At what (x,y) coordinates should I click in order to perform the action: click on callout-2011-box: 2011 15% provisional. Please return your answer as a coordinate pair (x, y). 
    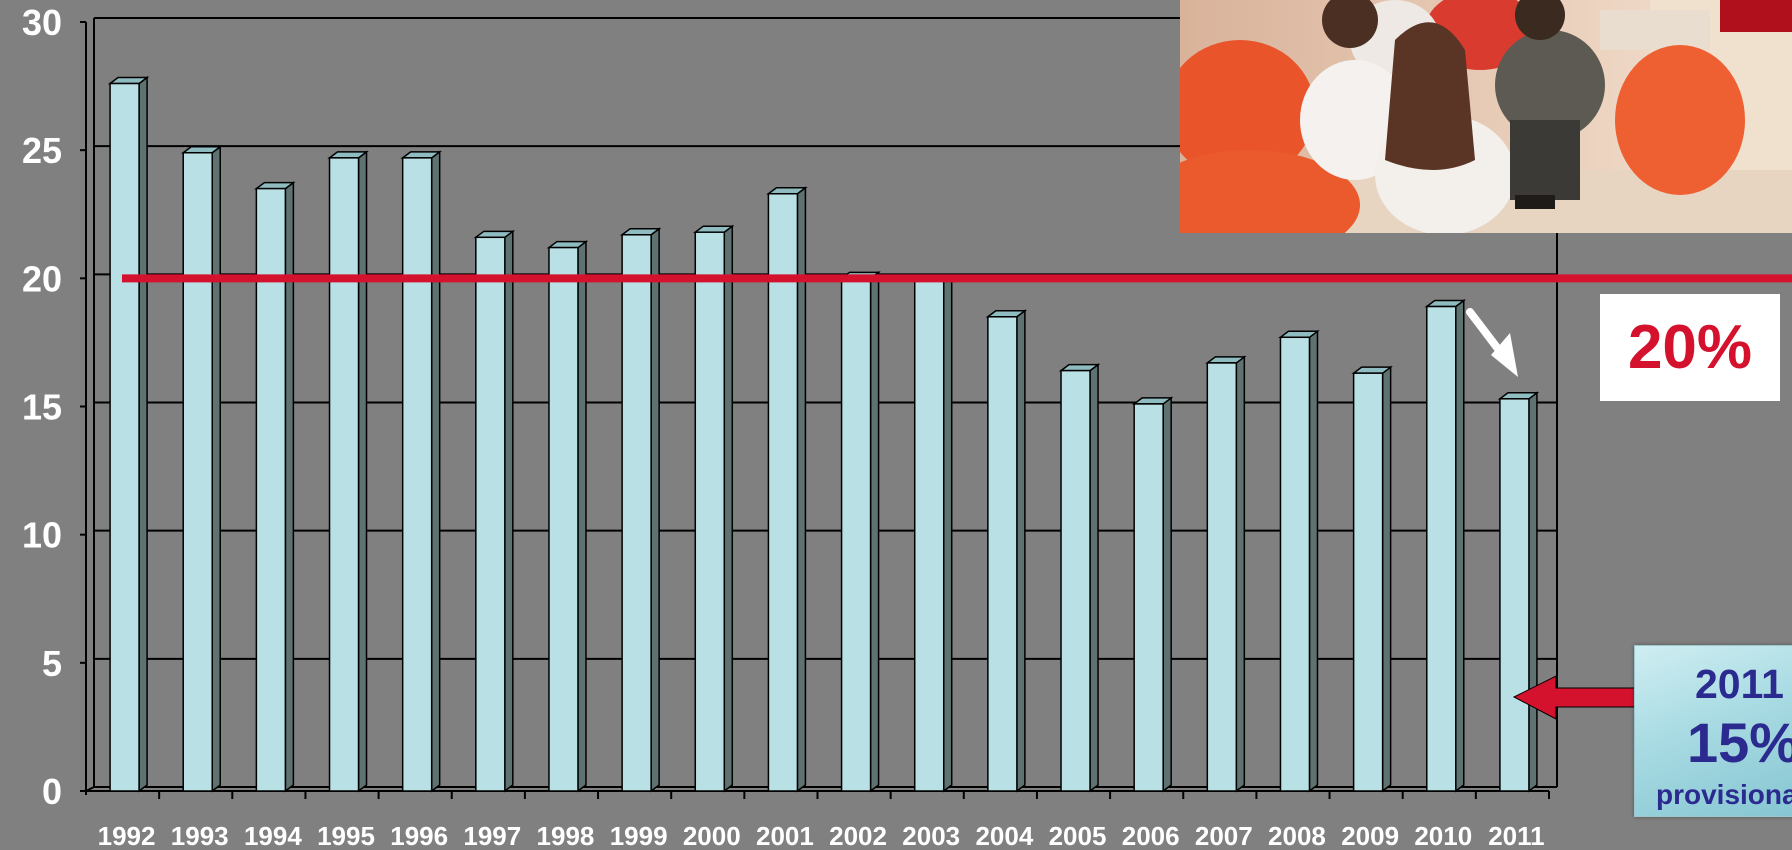
    Looking at the image, I should click on (1713, 731).